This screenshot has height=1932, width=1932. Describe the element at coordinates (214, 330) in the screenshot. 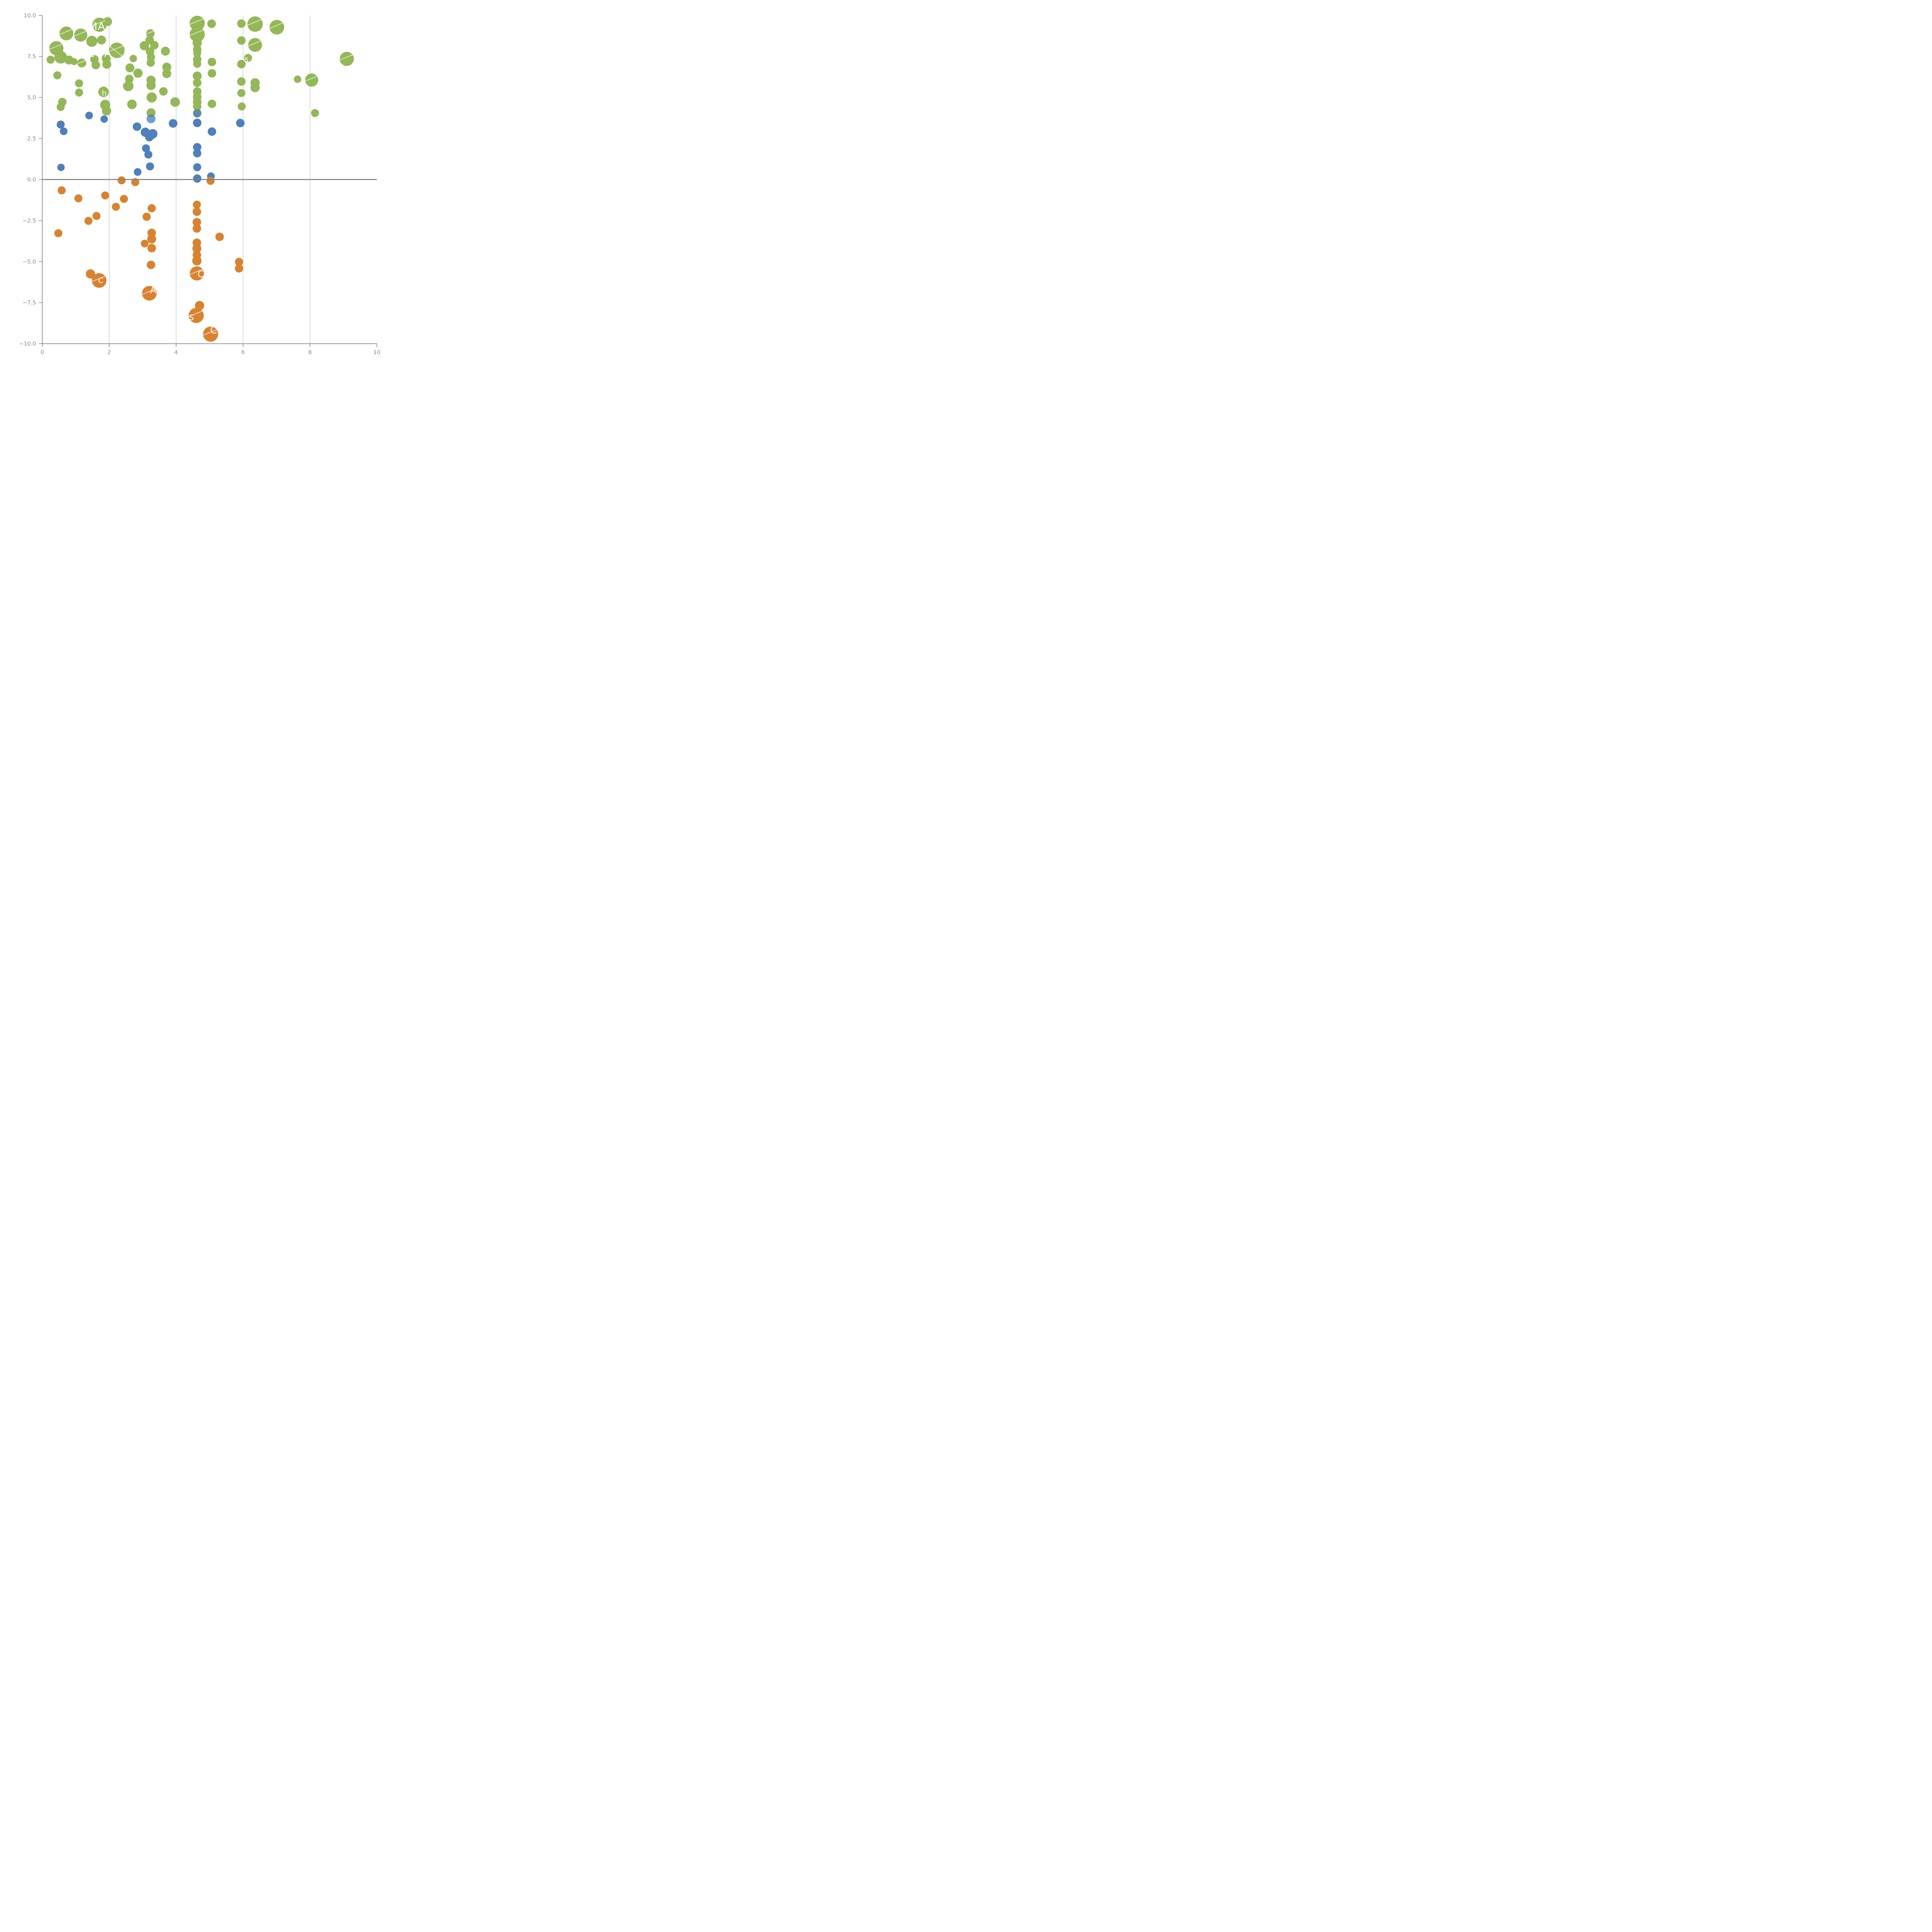

I see `bubble-letter-fragment: C` at that location.